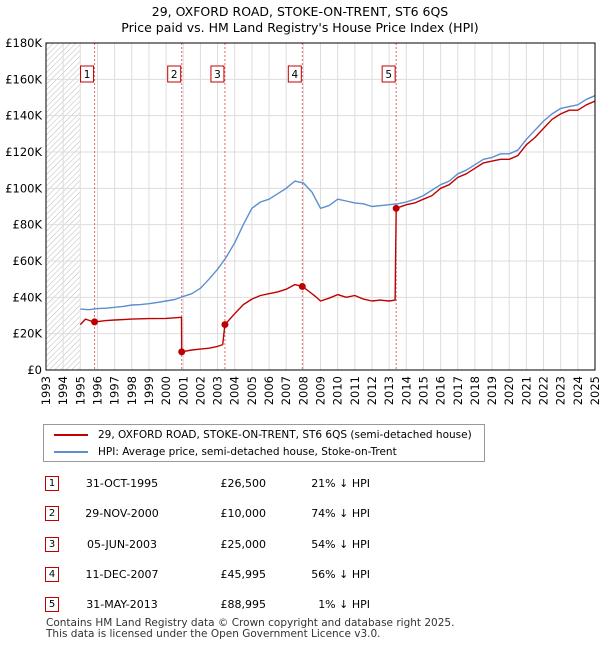 The height and width of the screenshot is (650, 600). Describe the element at coordinates (46, 390) in the screenshot. I see `x-tick-label: 1993` at that location.